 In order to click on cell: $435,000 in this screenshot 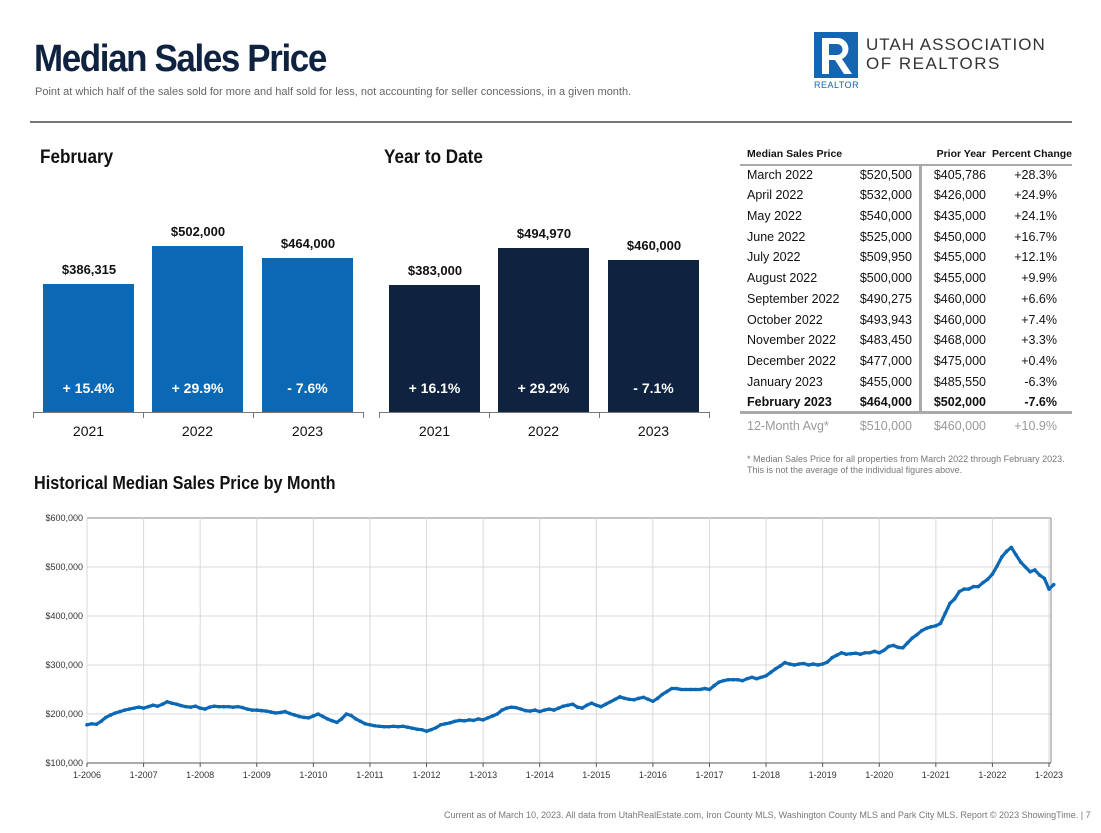, I will do `click(959, 216)`.